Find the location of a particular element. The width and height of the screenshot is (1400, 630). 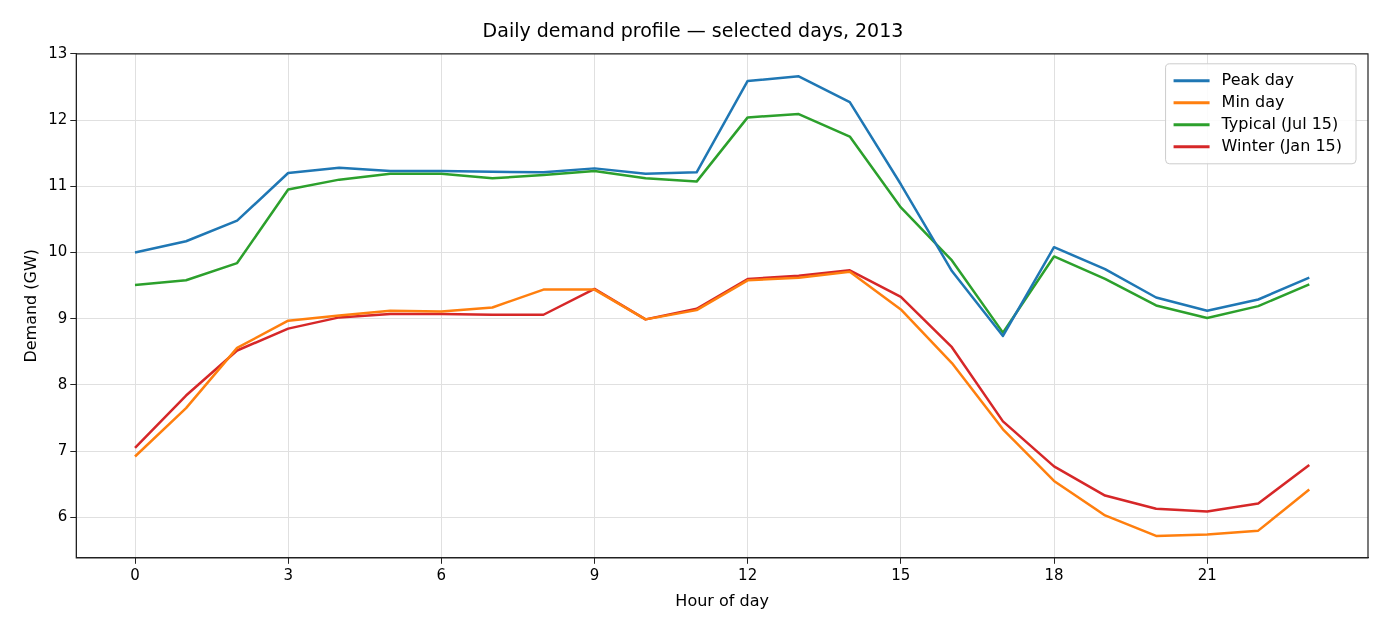

y-axis-title: Demand (GW) is located at coordinates (30, 305).